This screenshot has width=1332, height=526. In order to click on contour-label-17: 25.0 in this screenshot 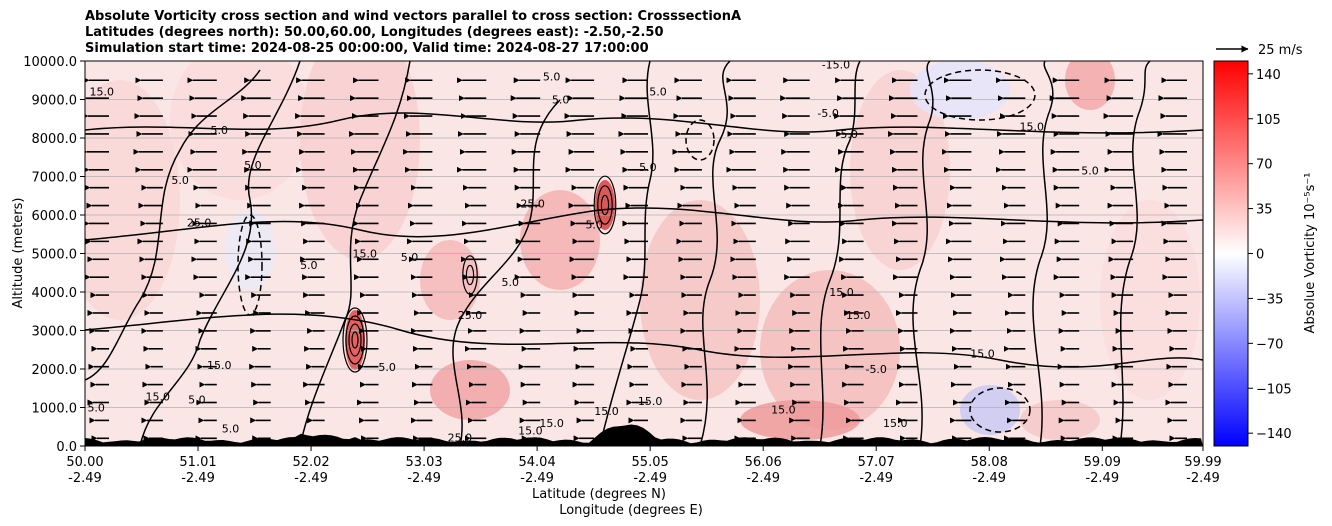, I will do `click(532, 203)`.